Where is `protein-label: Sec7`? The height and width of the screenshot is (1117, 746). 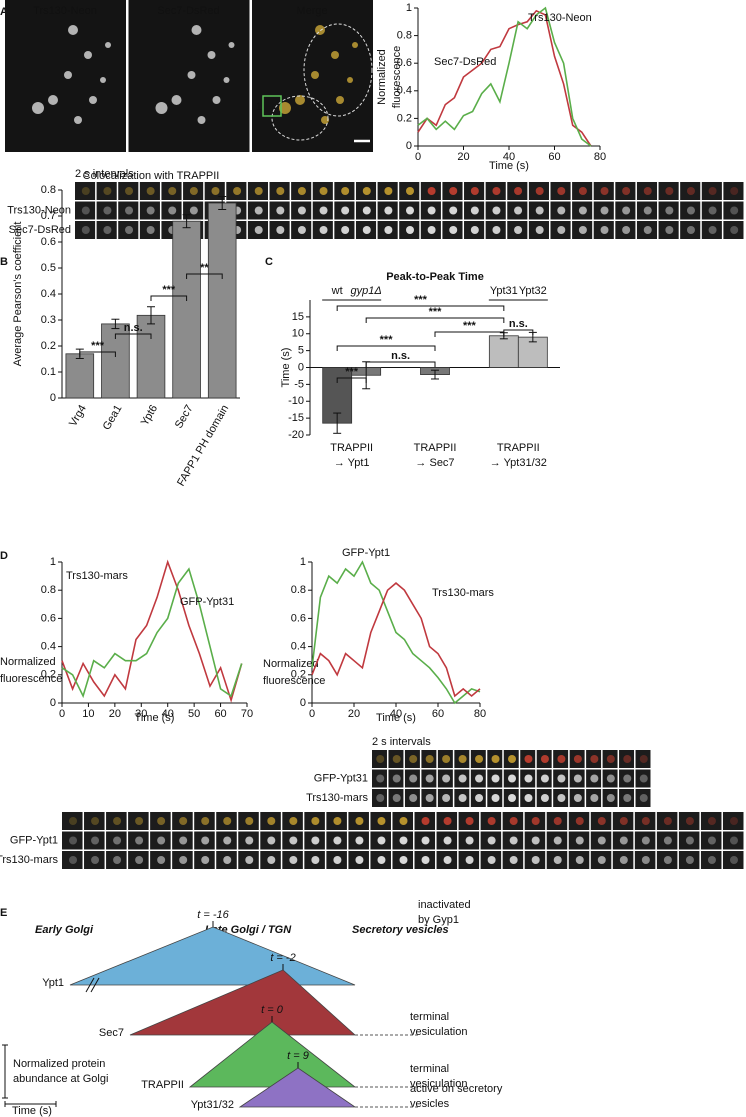 protein-label: Sec7 is located at coordinates (111, 1033).